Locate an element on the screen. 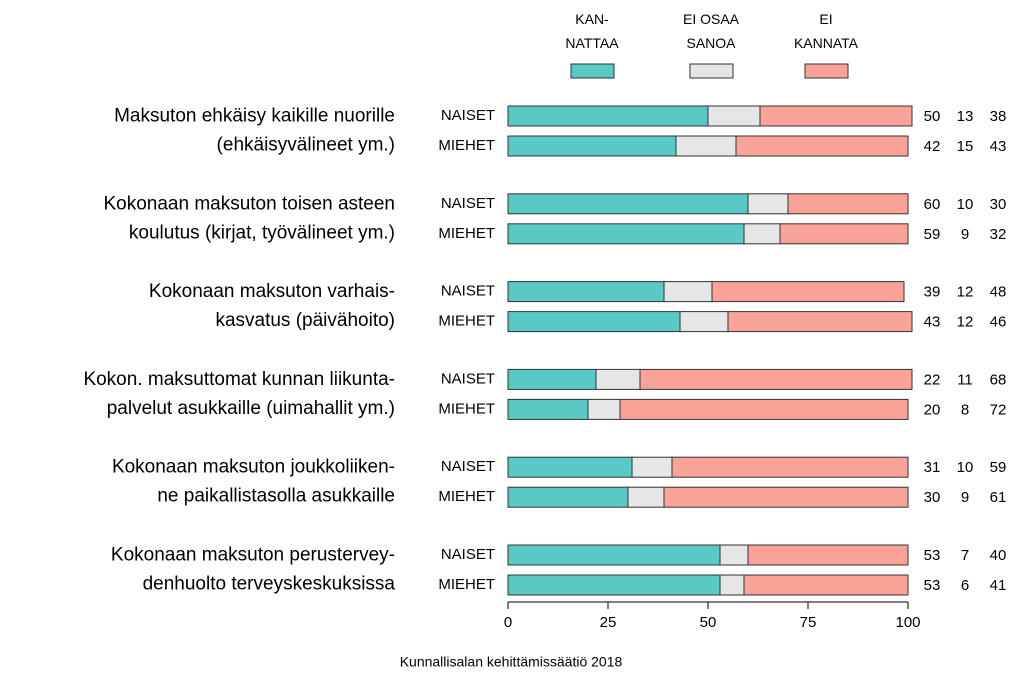 The height and width of the screenshot is (675, 1022). value-label: 6 is located at coordinates (965, 585).